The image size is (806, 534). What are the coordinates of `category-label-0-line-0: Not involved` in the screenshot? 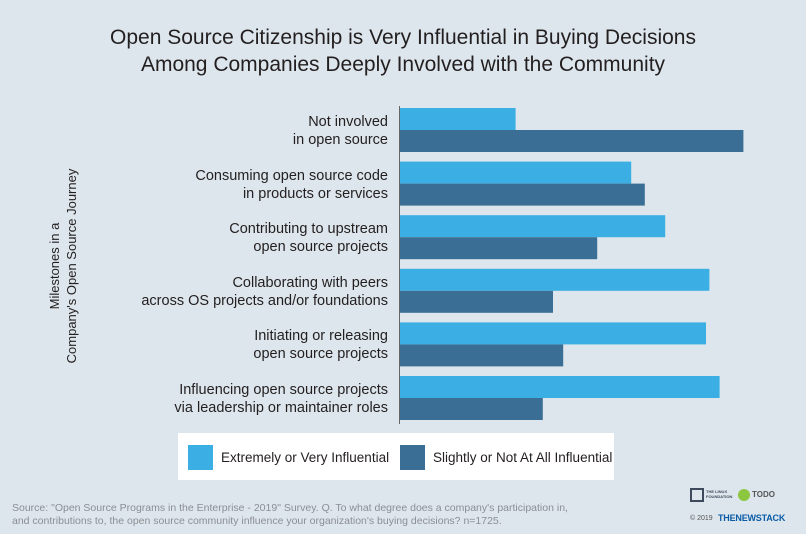 It's located at (348, 122).